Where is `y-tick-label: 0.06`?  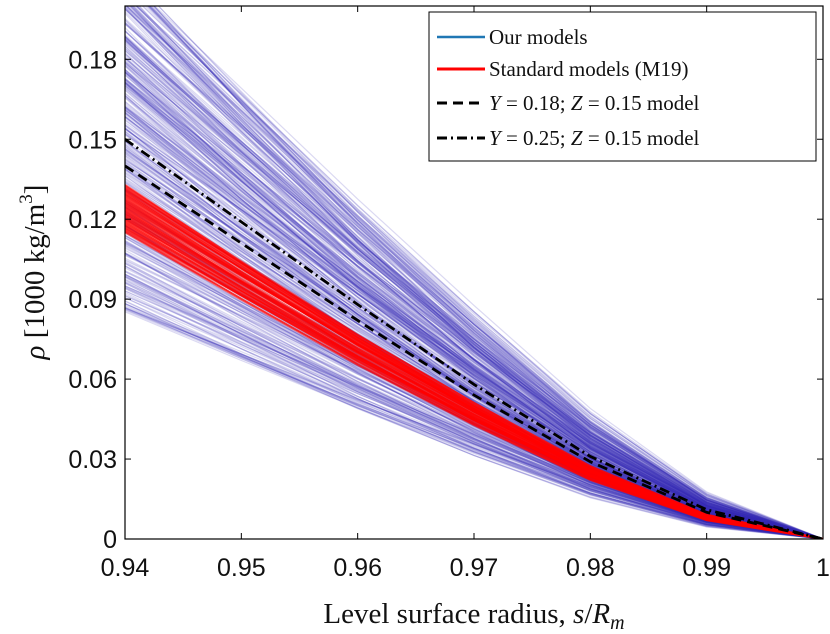 y-tick-label: 0.06 is located at coordinates (92, 380).